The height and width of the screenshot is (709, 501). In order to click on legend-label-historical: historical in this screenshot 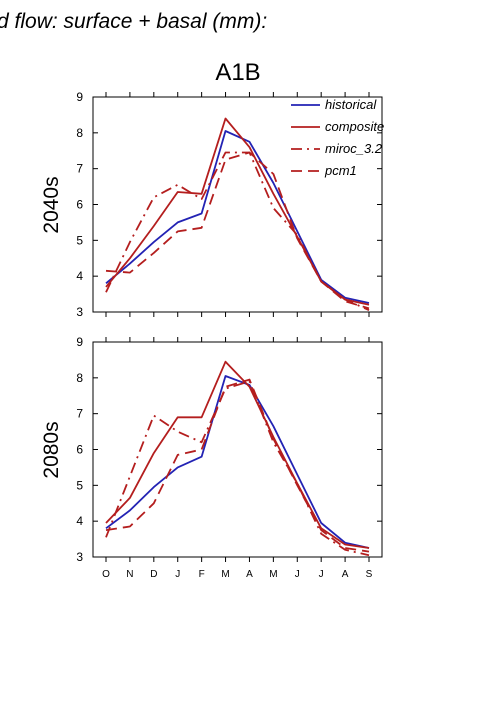, I will do `click(351, 104)`.